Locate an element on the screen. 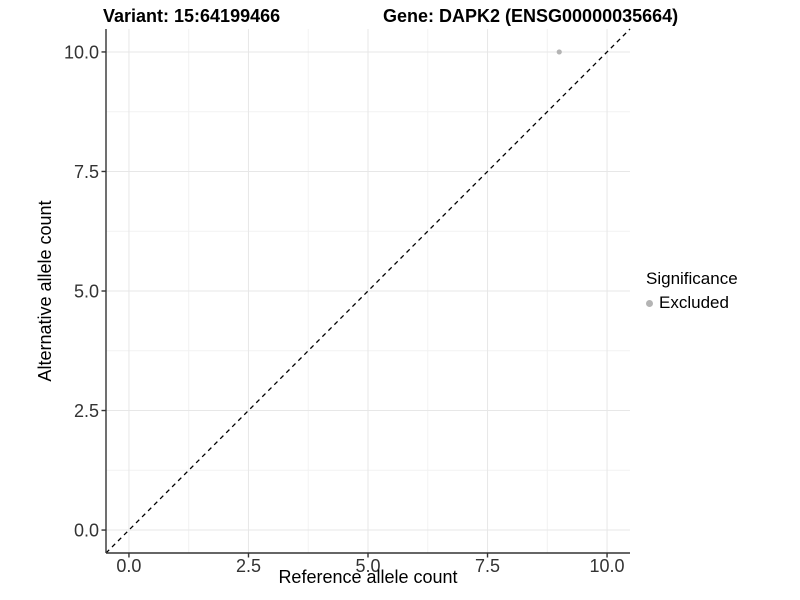 The width and height of the screenshot is (800, 600). legend-item-label: Excluded is located at coordinates (694, 302).